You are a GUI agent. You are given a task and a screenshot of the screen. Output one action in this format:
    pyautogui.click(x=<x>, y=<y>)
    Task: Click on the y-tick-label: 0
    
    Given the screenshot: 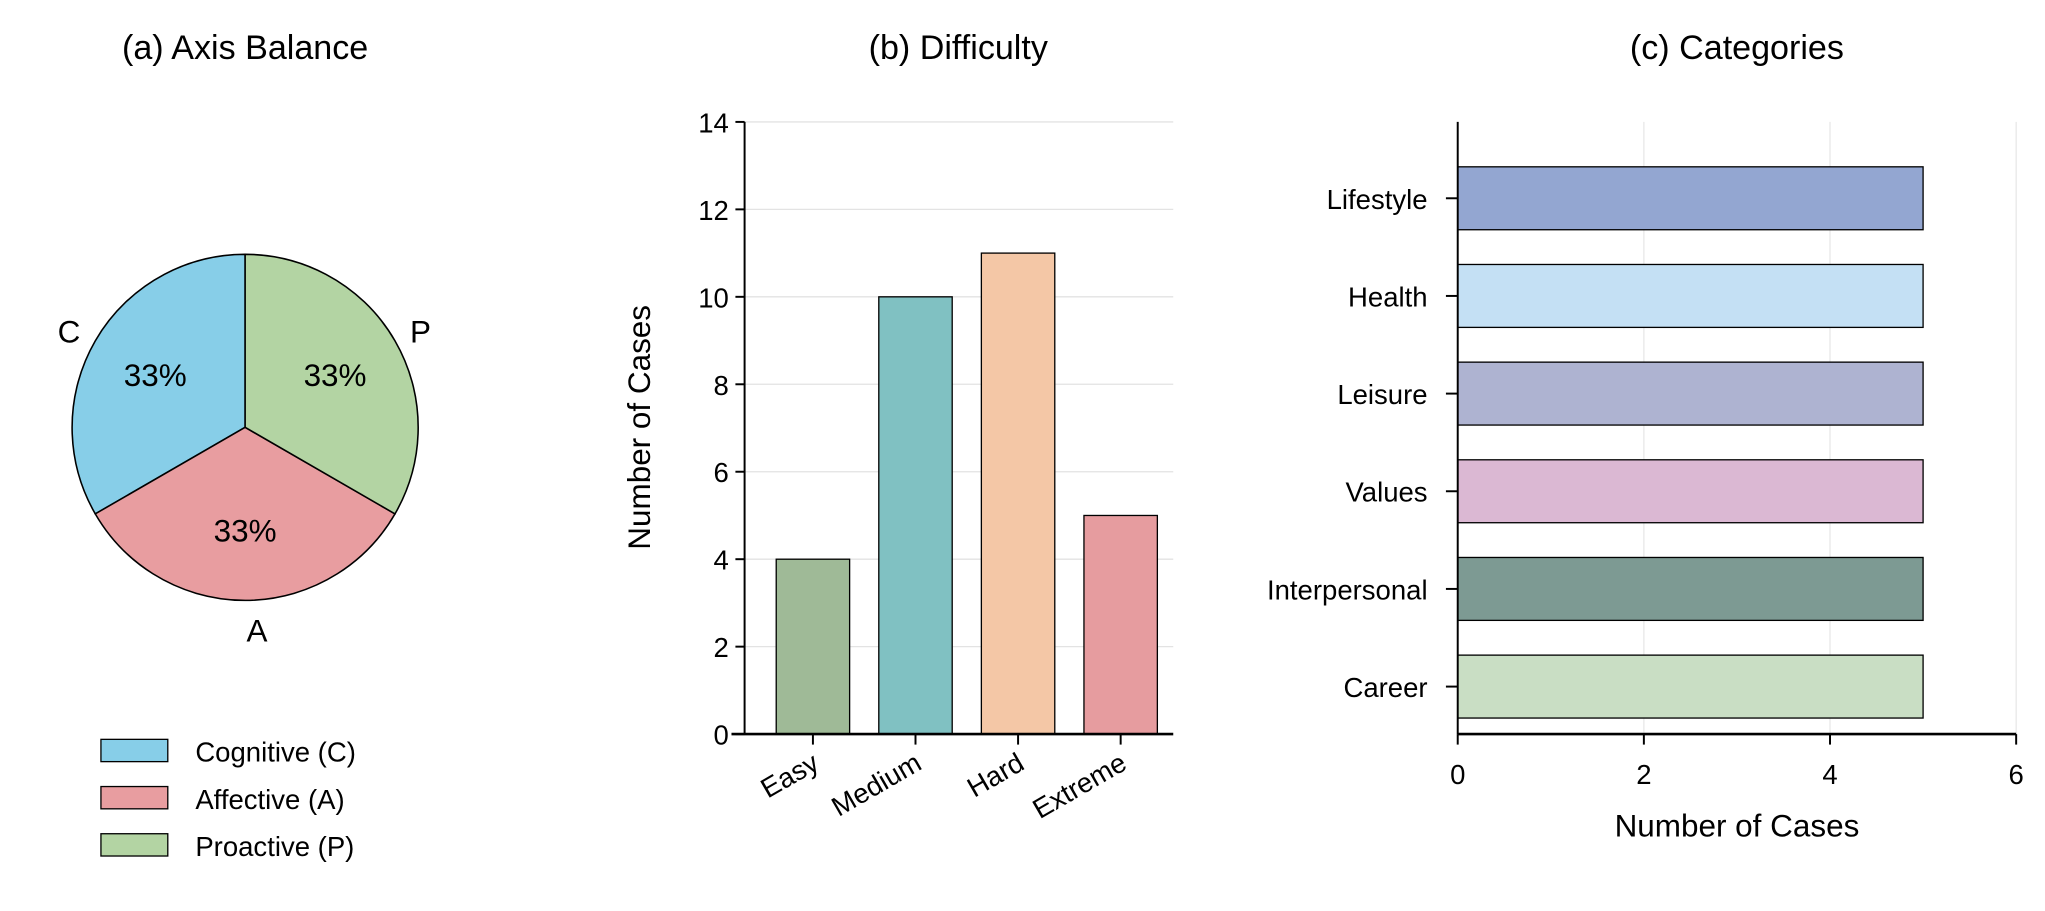 What is the action you would take?
    pyautogui.click(x=721, y=735)
    